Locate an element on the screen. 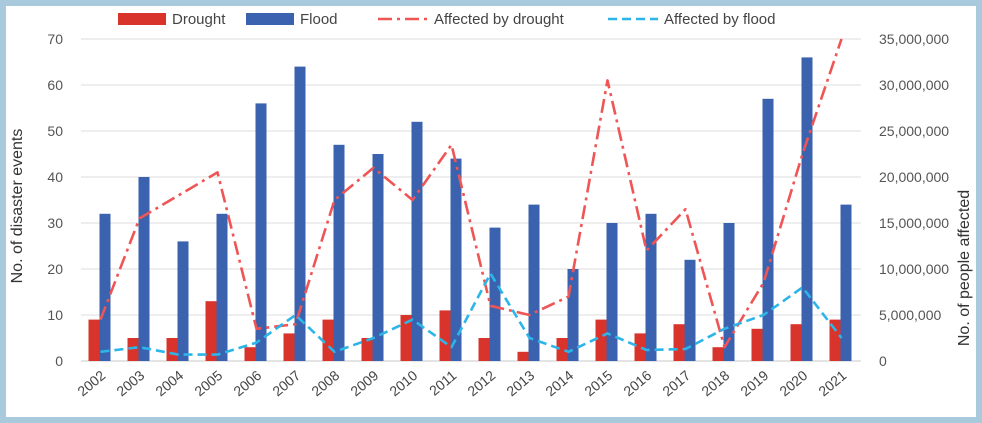  x-tick-label: 2015 is located at coordinates (598, 383).